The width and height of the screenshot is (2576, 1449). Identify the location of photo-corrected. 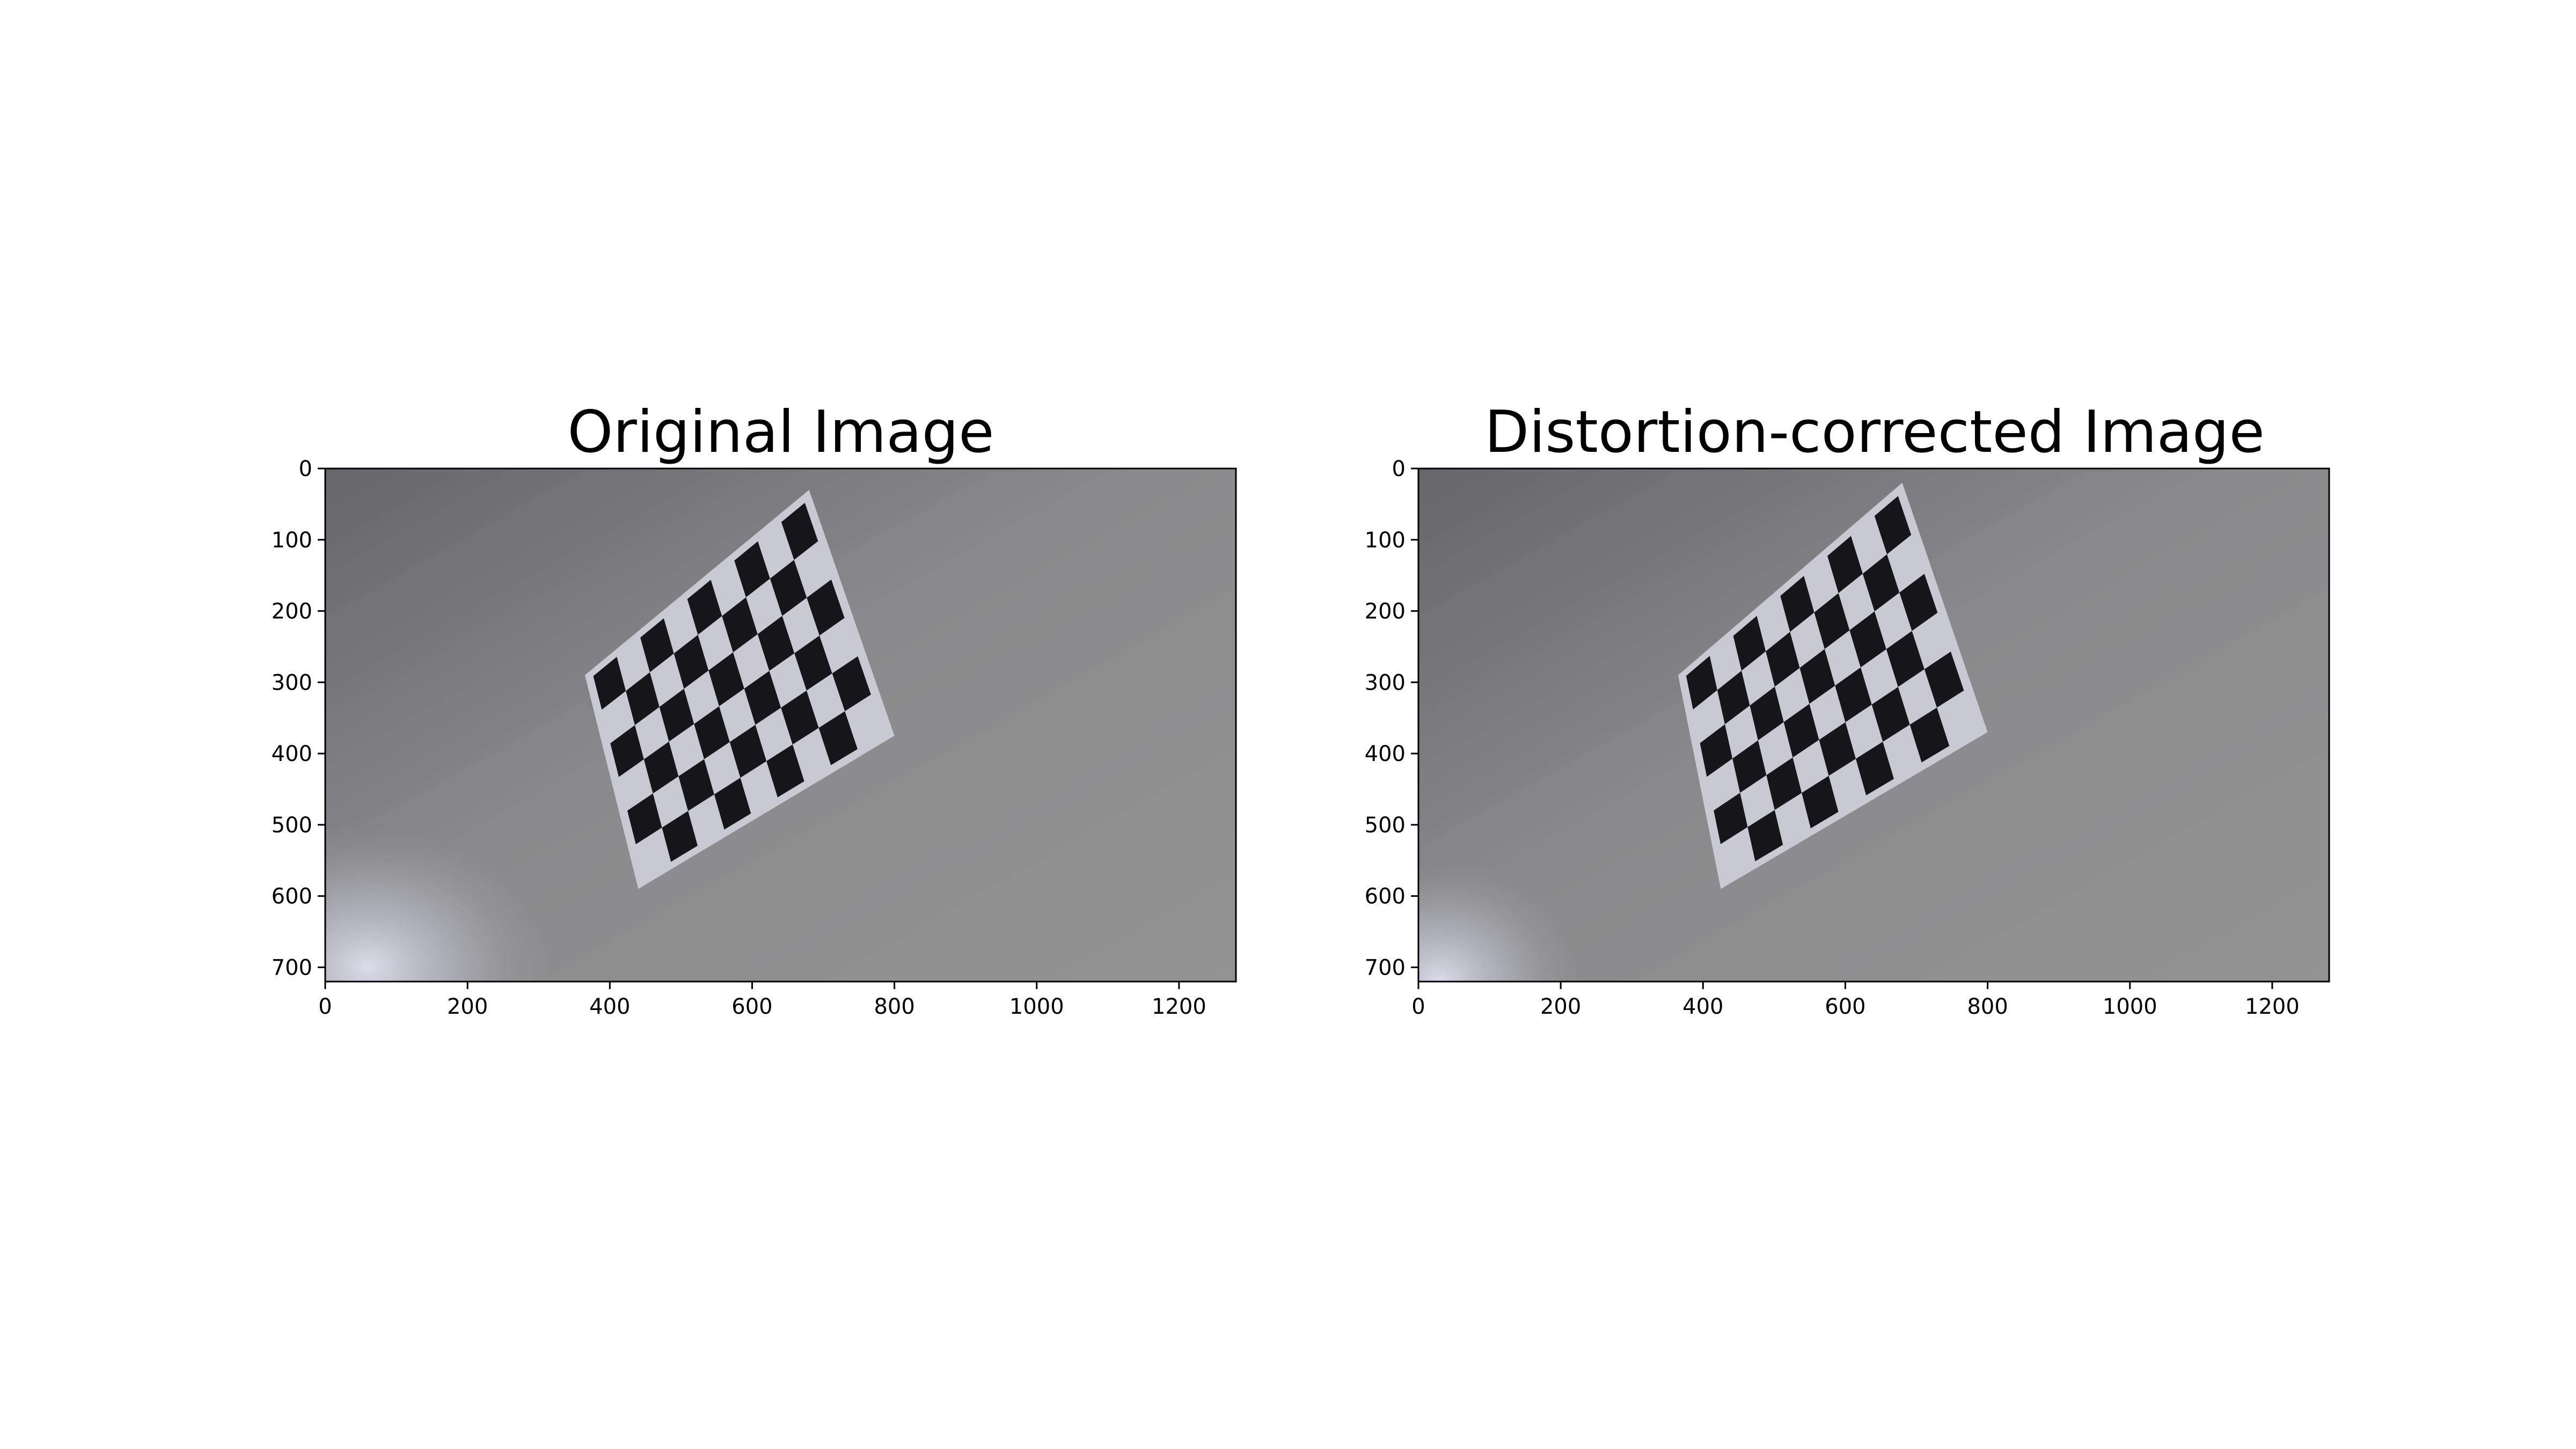
(1873, 725).